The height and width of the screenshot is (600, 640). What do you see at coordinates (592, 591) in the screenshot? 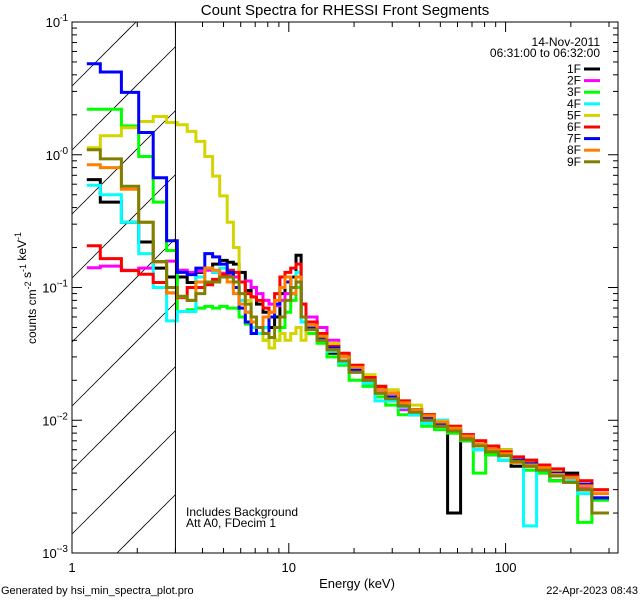
I see `footer-timestamp: 22-Apr-2023 08:43` at bounding box center [592, 591].